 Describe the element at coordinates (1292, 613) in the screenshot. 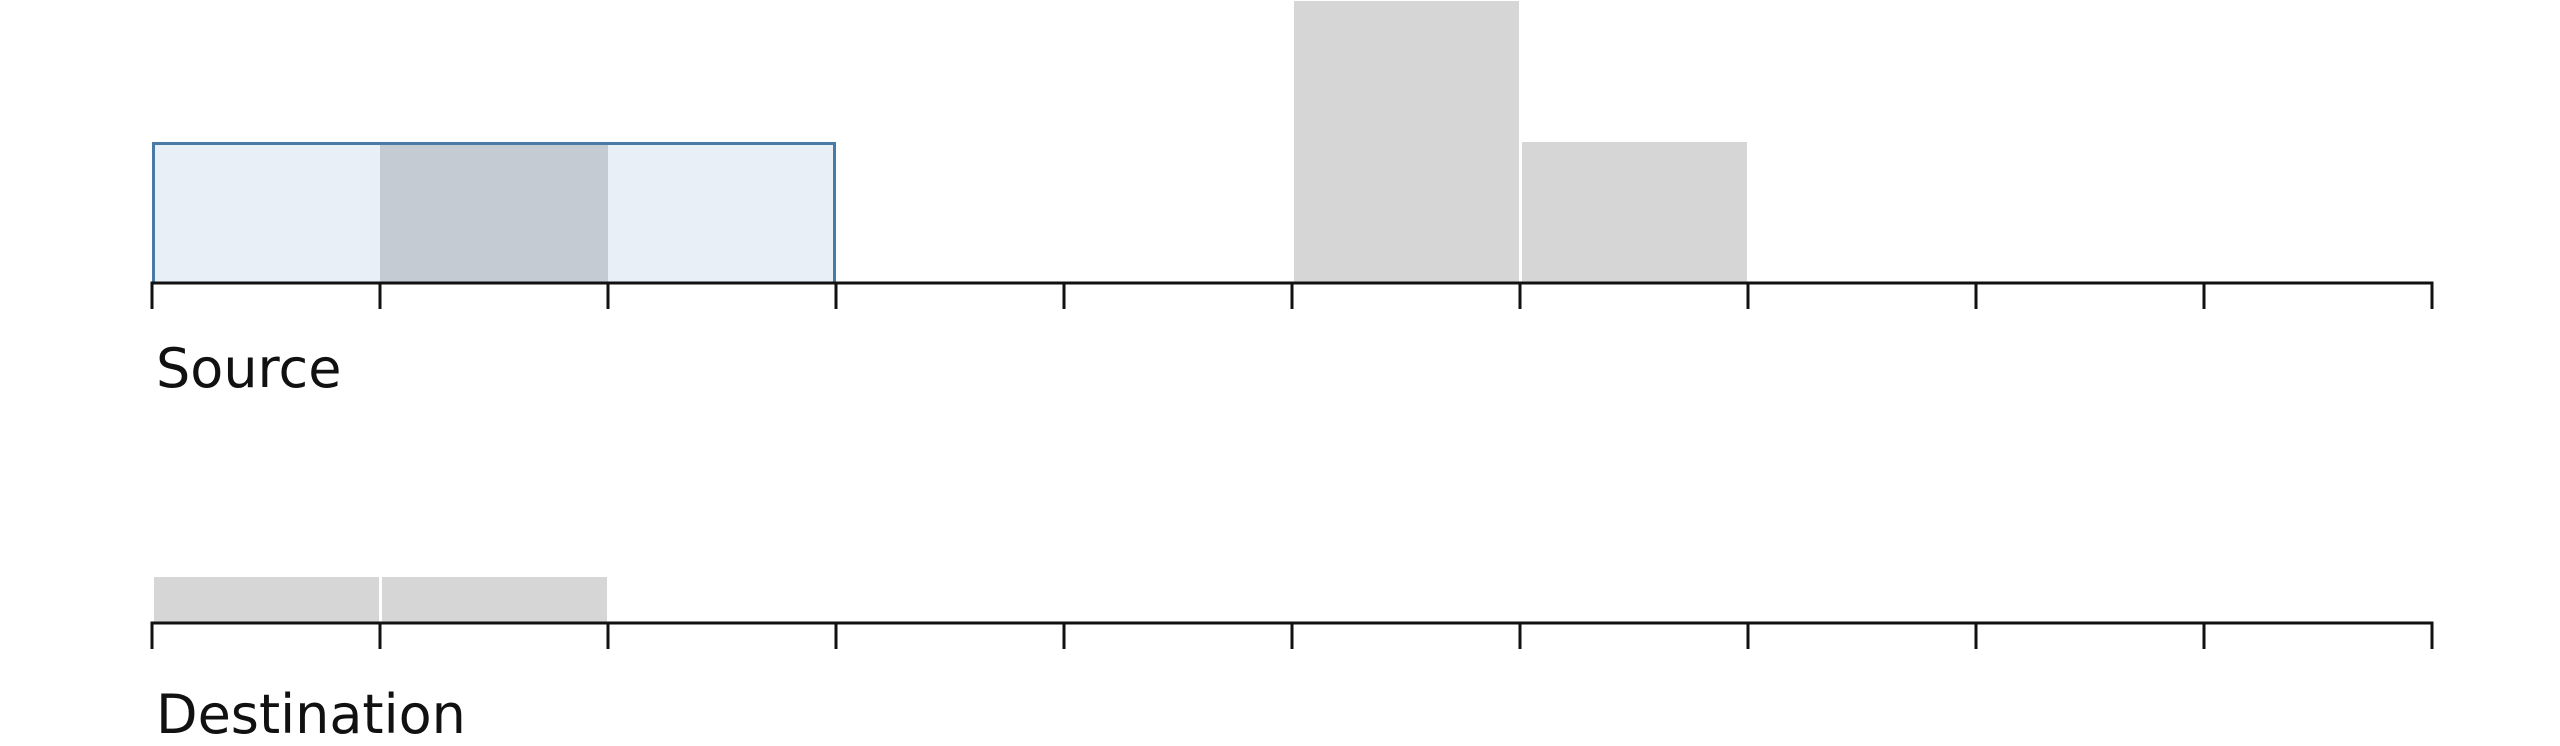

I see `destination-track` at that location.